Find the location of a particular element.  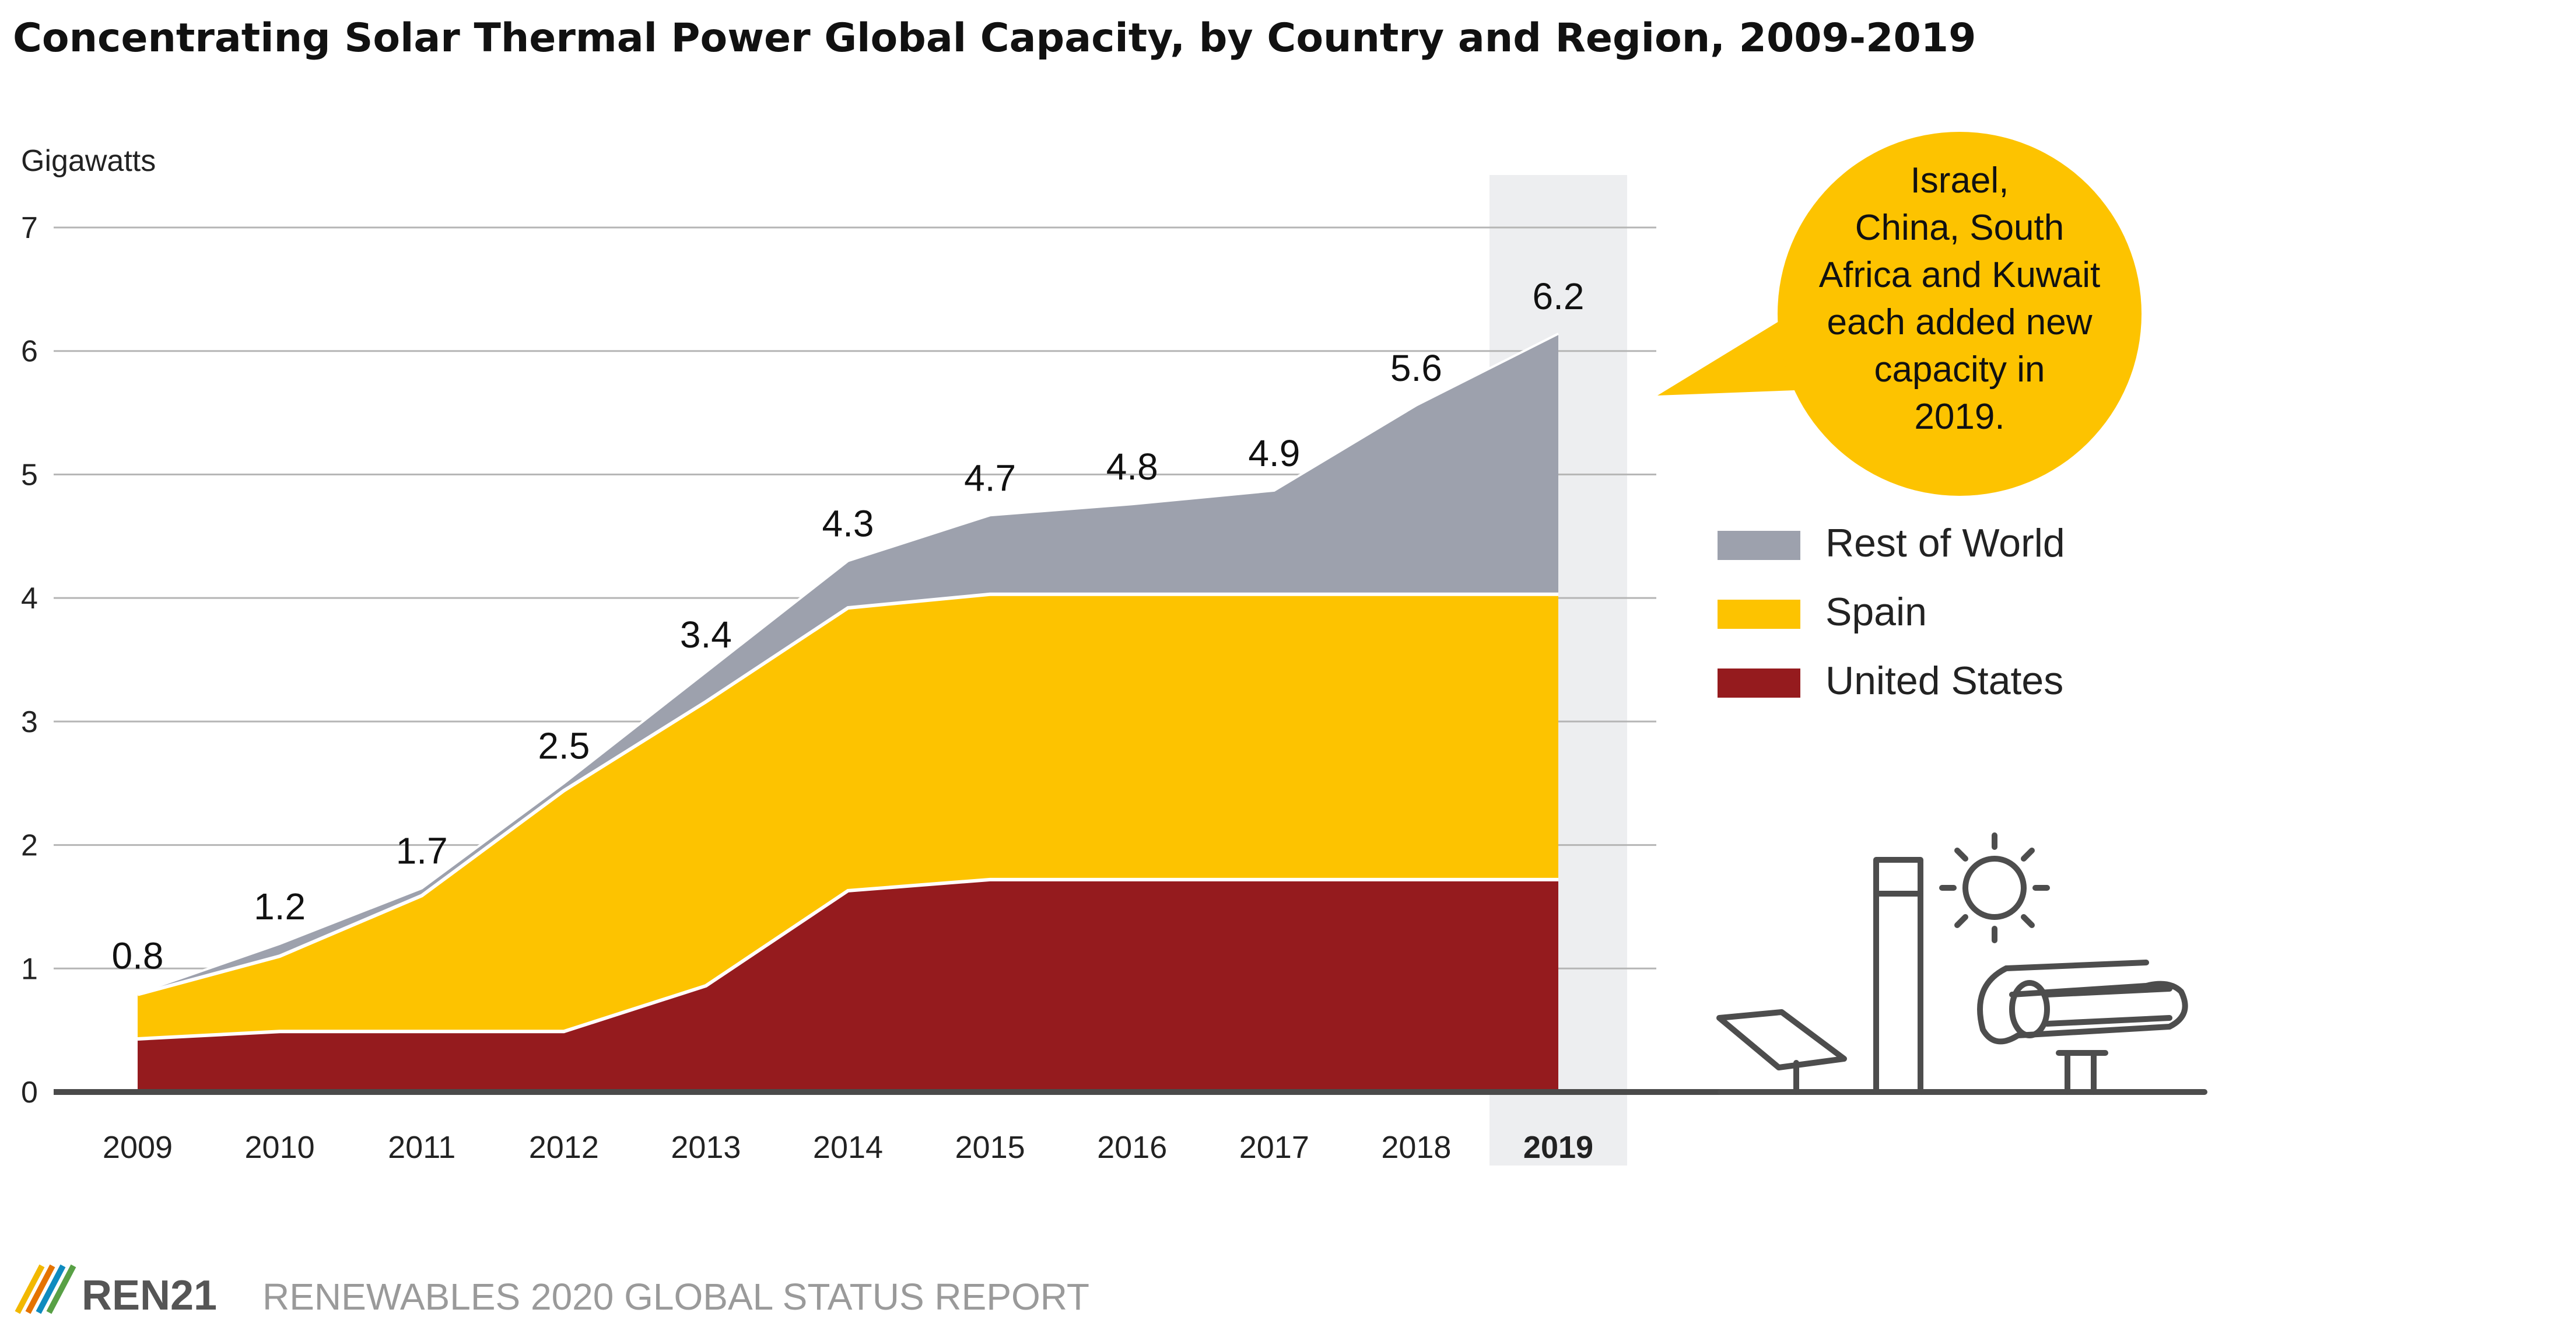

total-label-2009: 0.8 is located at coordinates (138, 956).